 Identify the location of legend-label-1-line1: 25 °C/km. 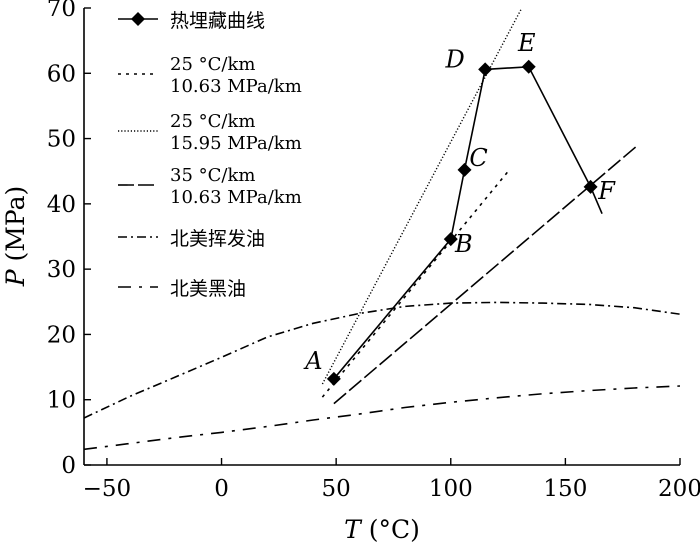
(212, 64).